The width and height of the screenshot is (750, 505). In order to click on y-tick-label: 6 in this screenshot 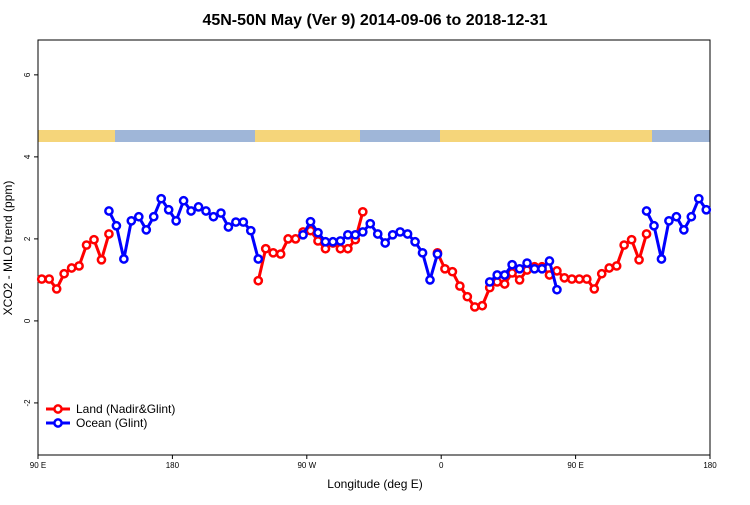, I will do `click(27, 74)`.